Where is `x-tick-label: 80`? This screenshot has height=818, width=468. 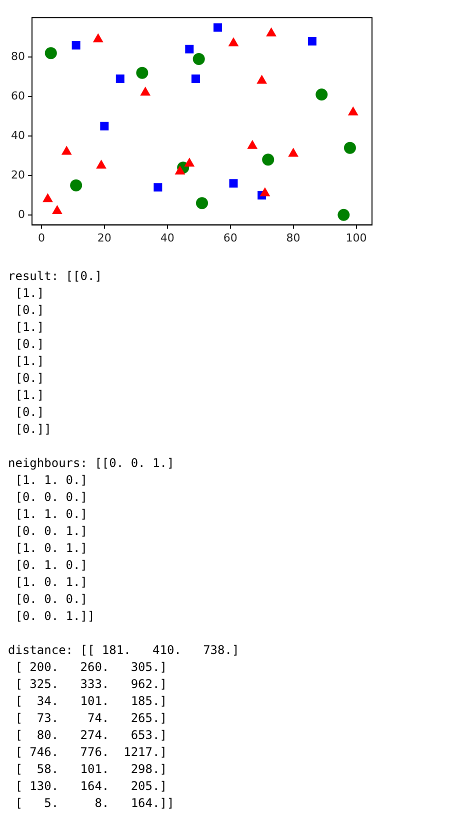 x-tick-label: 80 is located at coordinates (293, 237).